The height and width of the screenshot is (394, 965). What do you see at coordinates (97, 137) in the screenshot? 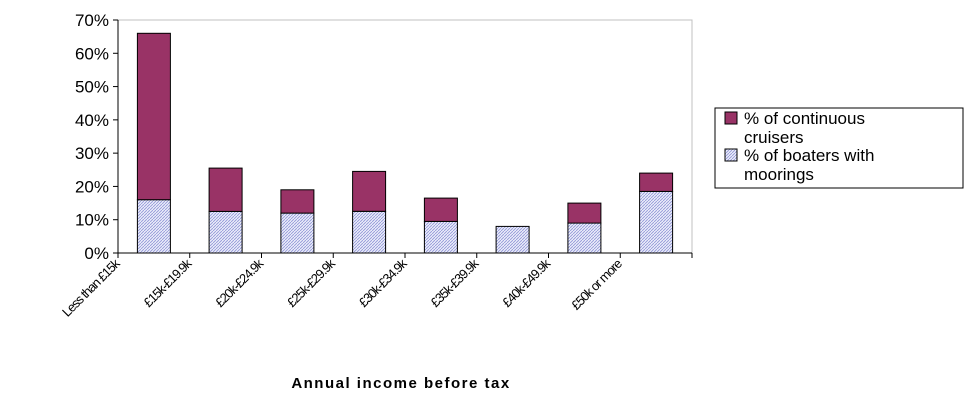
I see `y-axis: 0% 10% 20% 30% 40% 50% 60% 70%` at bounding box center [97, 137].